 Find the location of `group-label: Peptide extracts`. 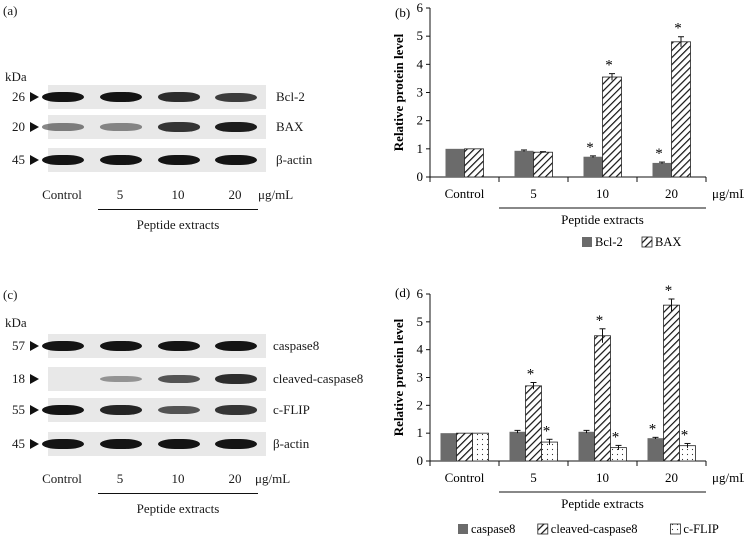

group-label: Peptide extracts is located at coordinates (602, 219).